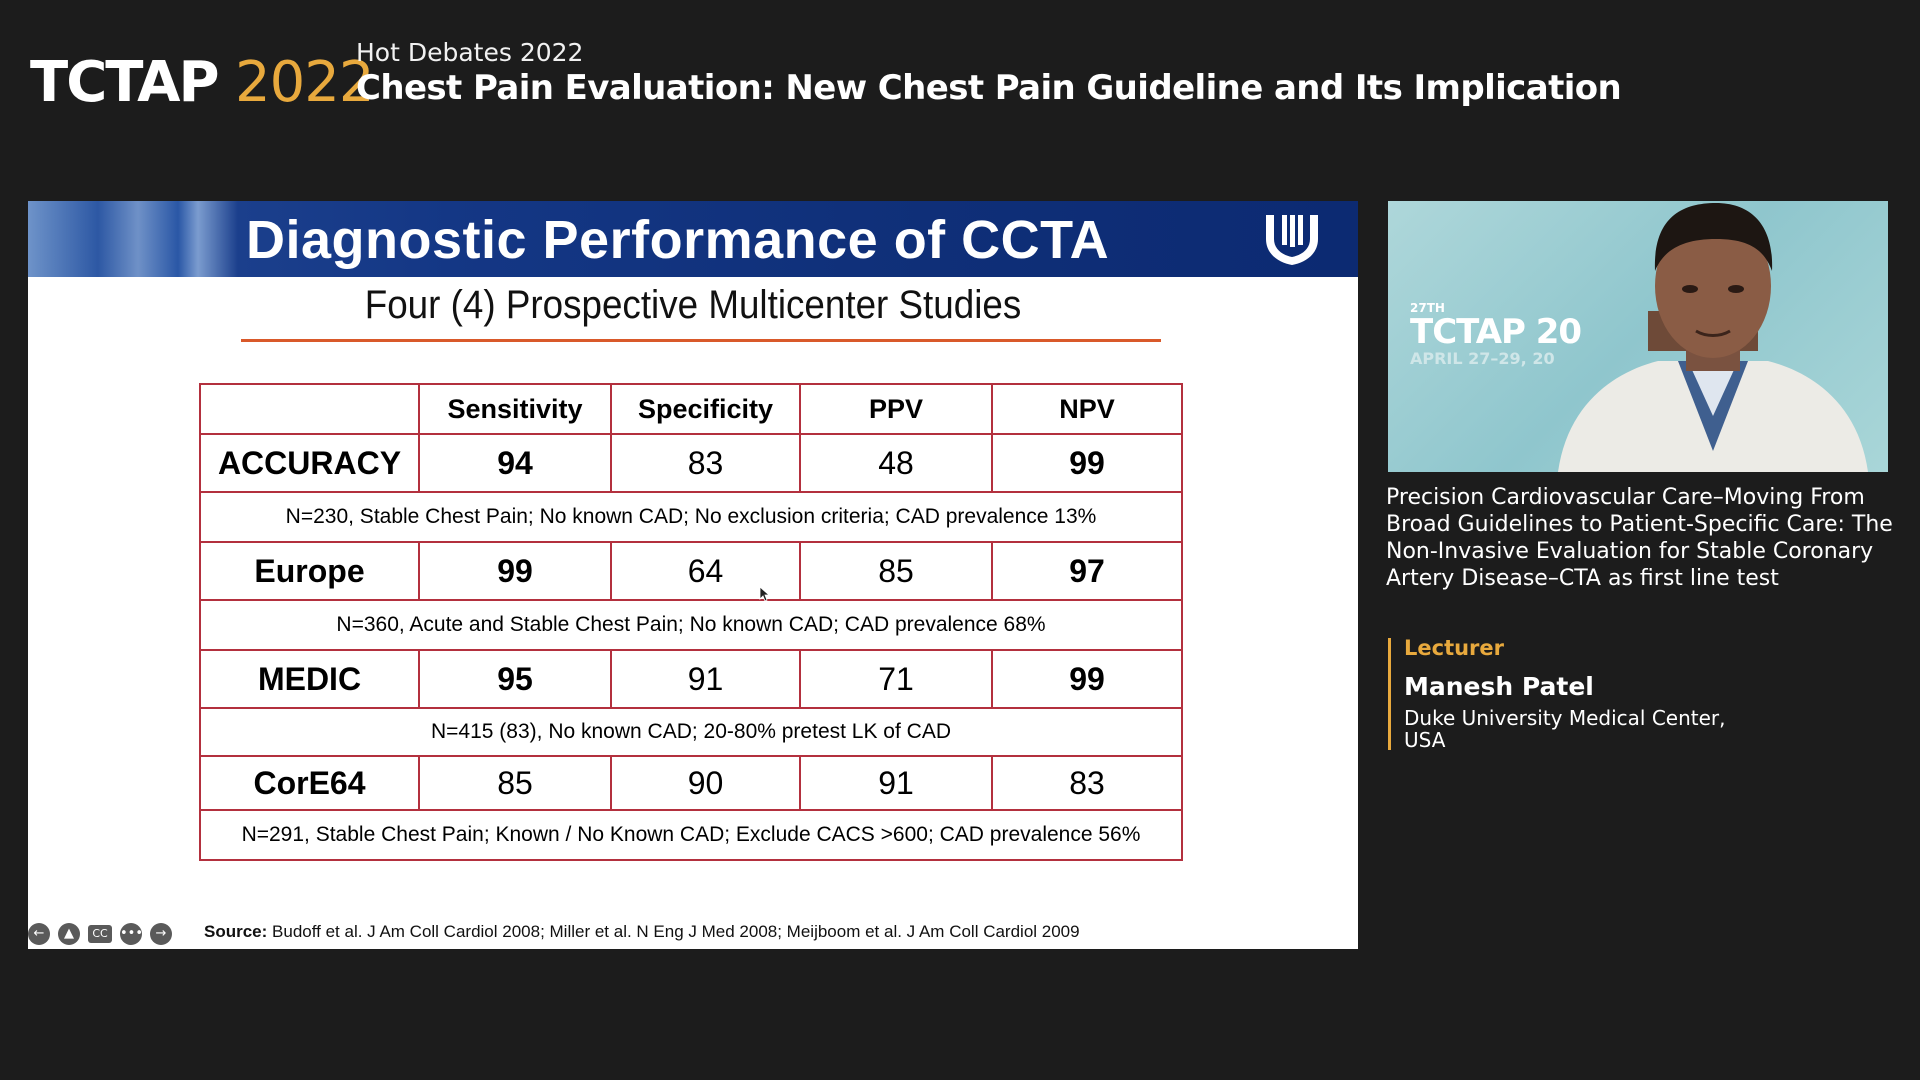 The width and height of the screenshot is (1920, 1080). I want to click on slide-player-controls: ← ▲ CC ••• →, so click(100, 934).